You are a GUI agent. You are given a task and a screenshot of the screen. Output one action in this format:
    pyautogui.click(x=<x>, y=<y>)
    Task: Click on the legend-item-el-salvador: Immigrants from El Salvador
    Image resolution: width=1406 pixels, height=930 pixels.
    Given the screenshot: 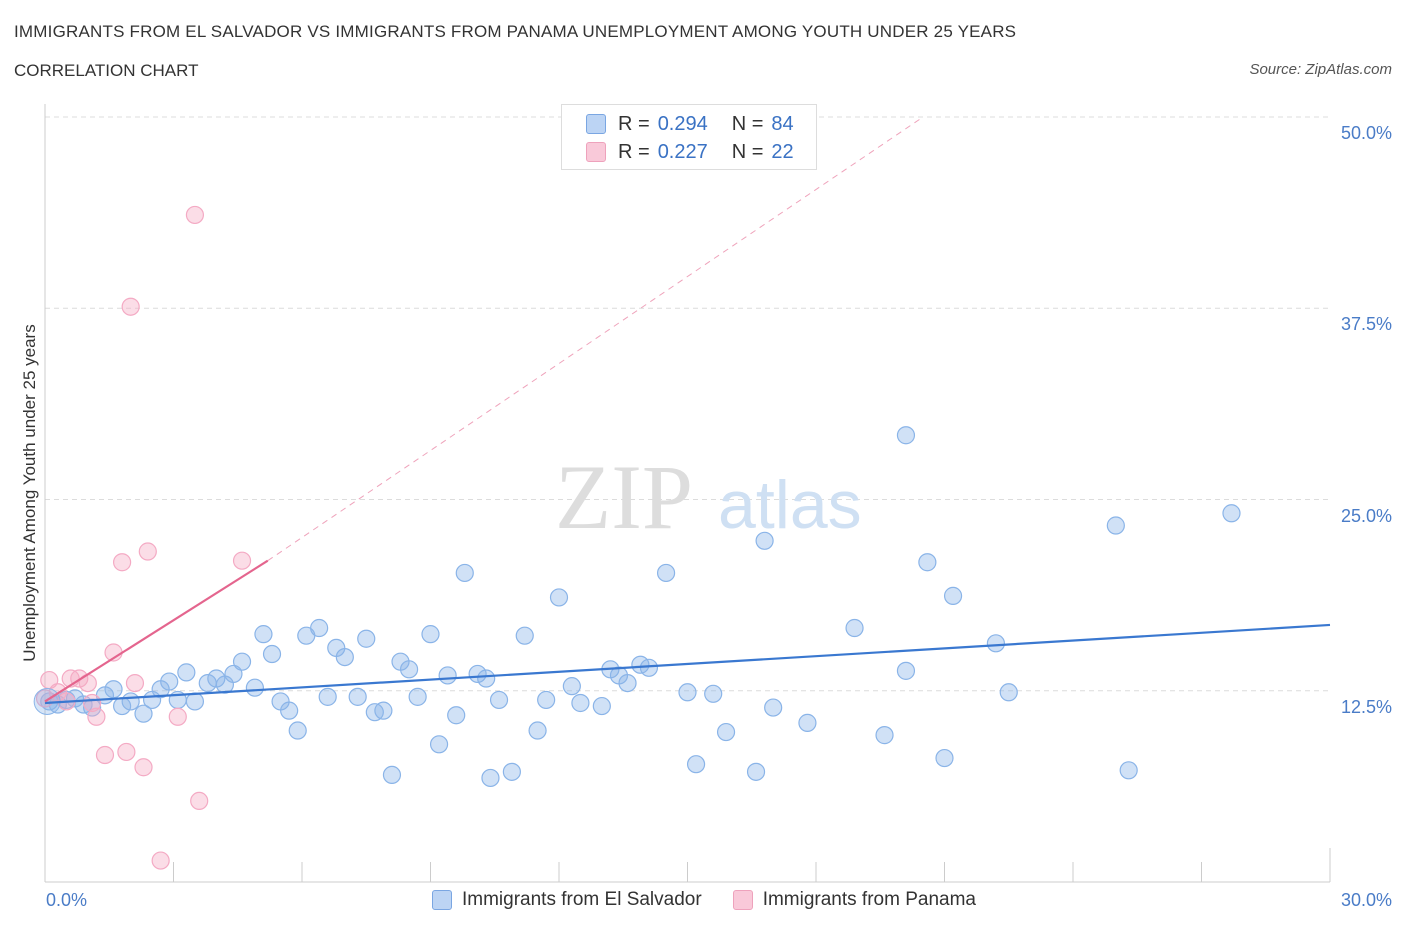 What is the action you would take?
    pyautogui.click(x=567, y=900)
    